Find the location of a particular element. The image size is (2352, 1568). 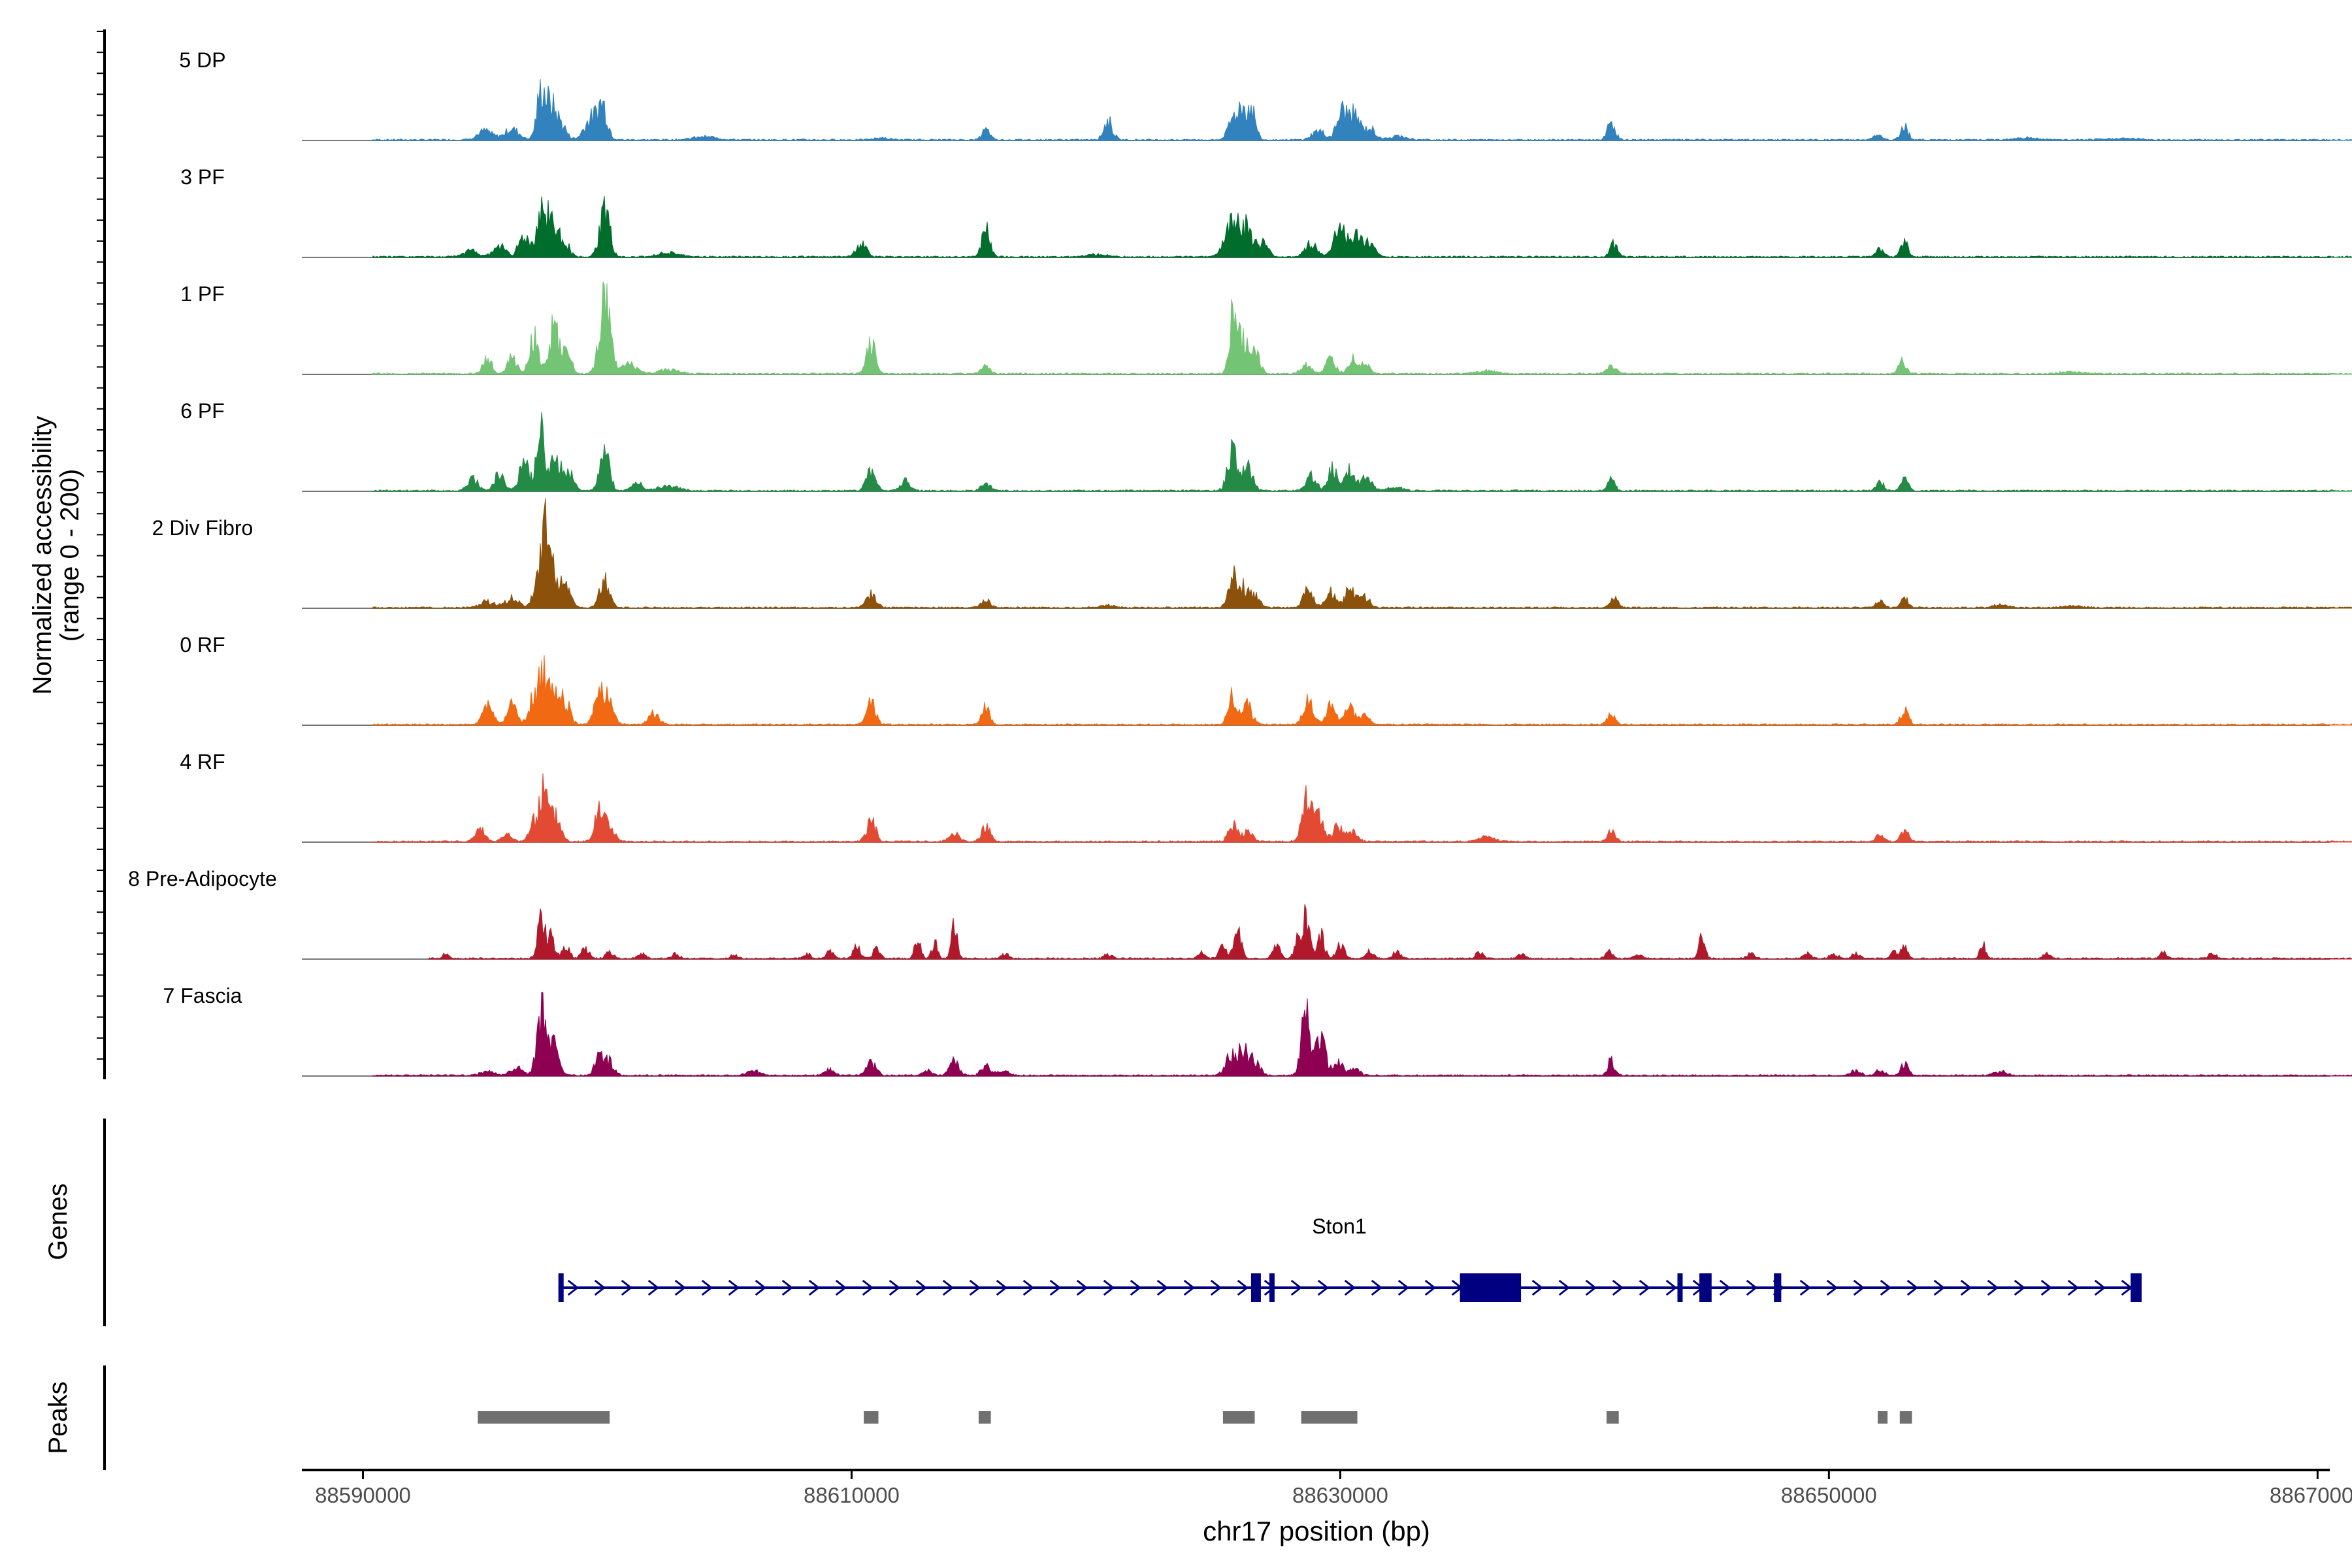

track-label: 3 PF is located at coordinates (202, 177).